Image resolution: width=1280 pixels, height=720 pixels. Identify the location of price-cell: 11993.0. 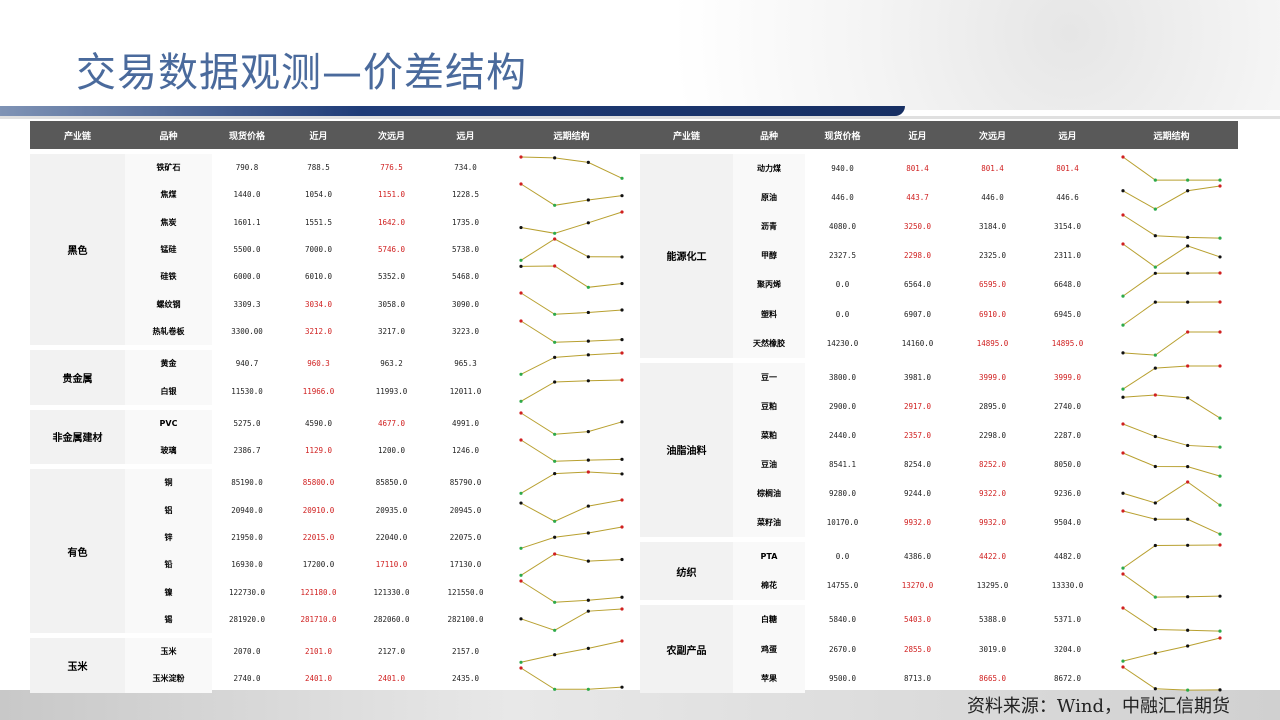
(391, 391).